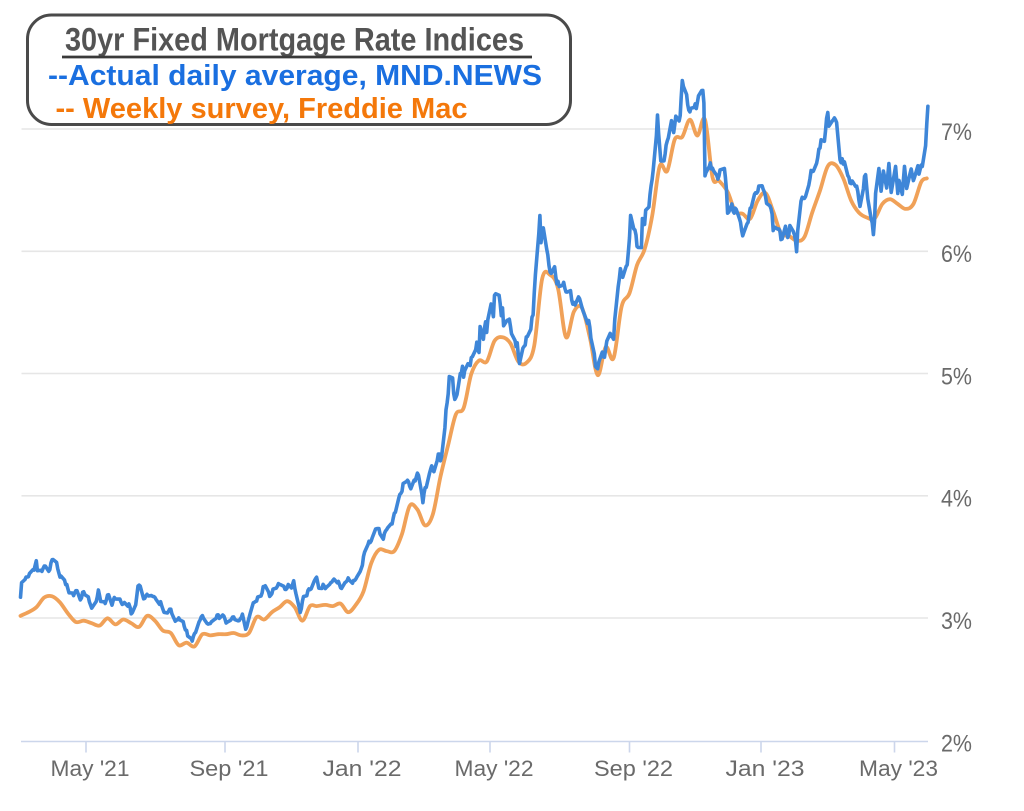  What do you see at coordinates (362, 768) in the screenshot?
I see `svg-text: Jan '22` at bounding box center [362, 768].